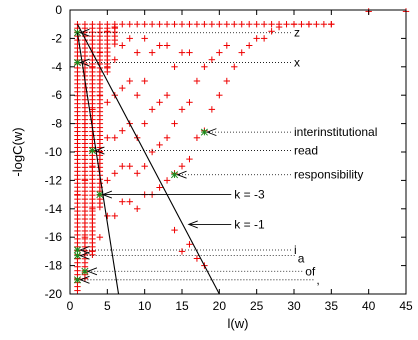 Image resolution: width=418 pixels, height=340 pixels. What do you see at coordinates (220, 306) in the screenshot?
I see `x-tick-label: 20` at bounding box center [220, 306].